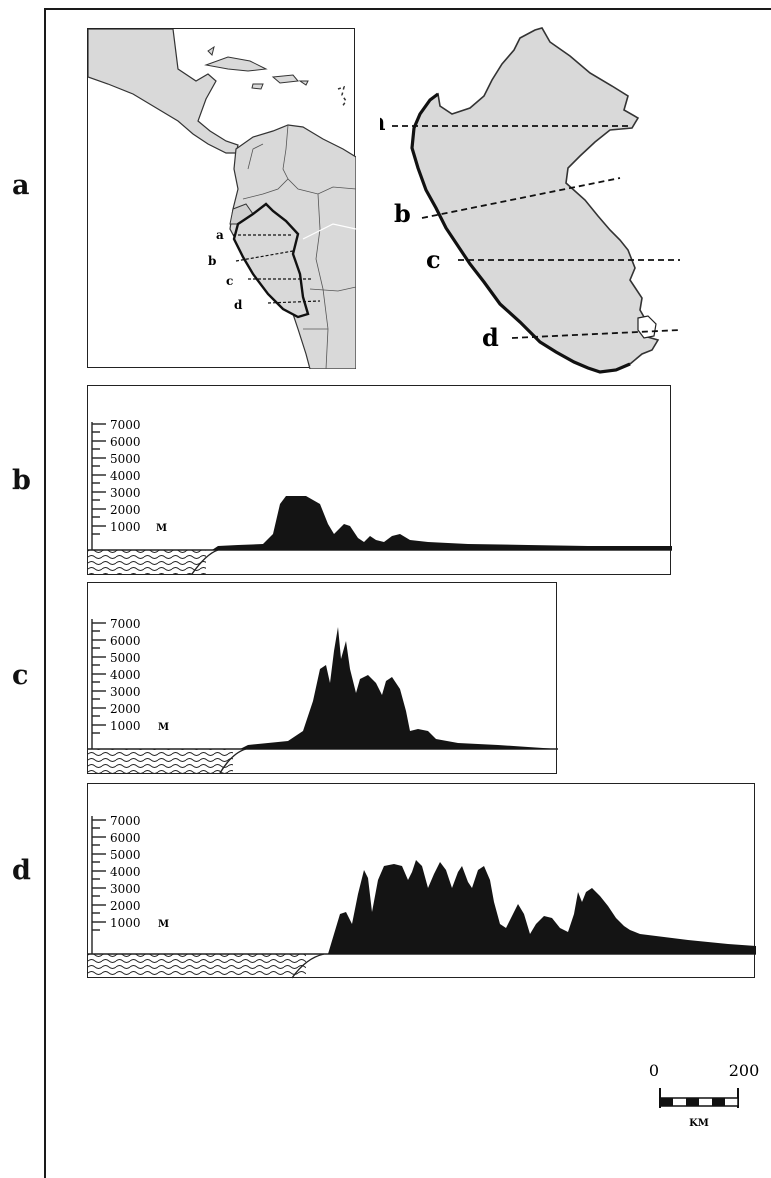 The width and height of the screenshot is (771, 1178). I want to click on inset-label-b: b, so click(212, 261).